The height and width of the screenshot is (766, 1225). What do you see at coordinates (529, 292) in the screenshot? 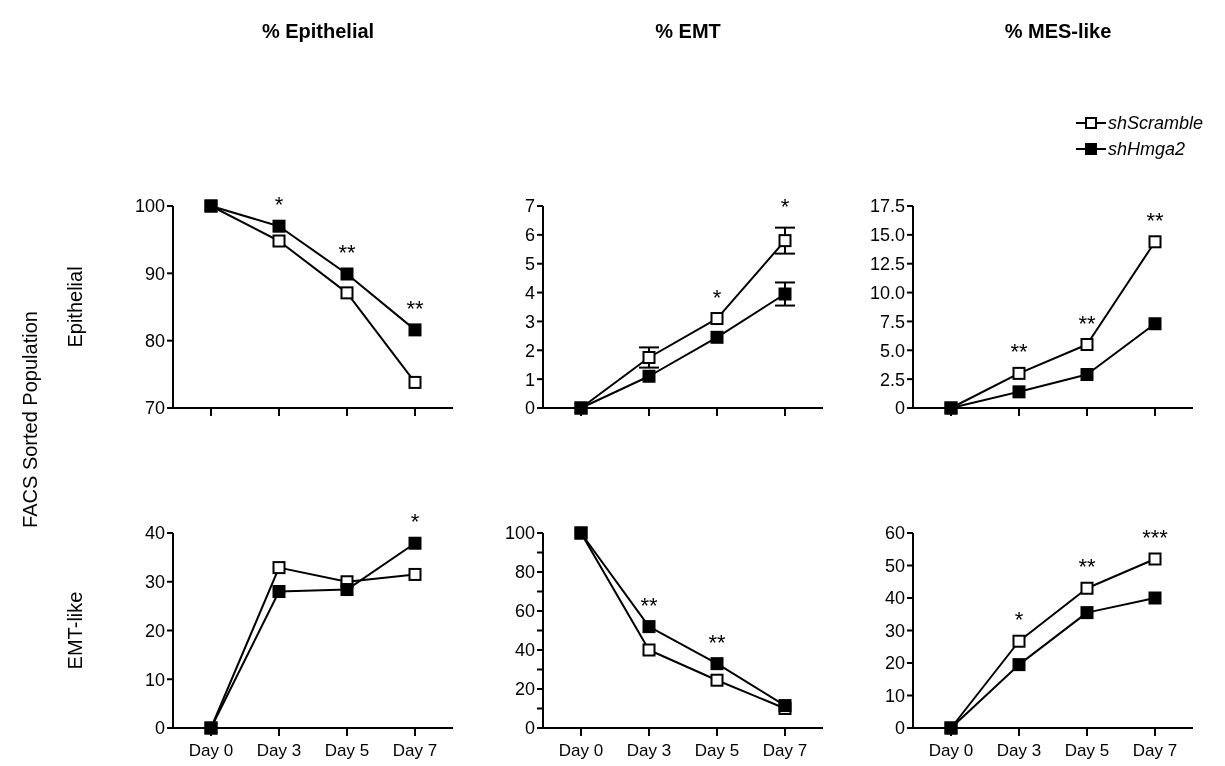
I see `y-tick-label: 4` at bounding box center [529, 292].